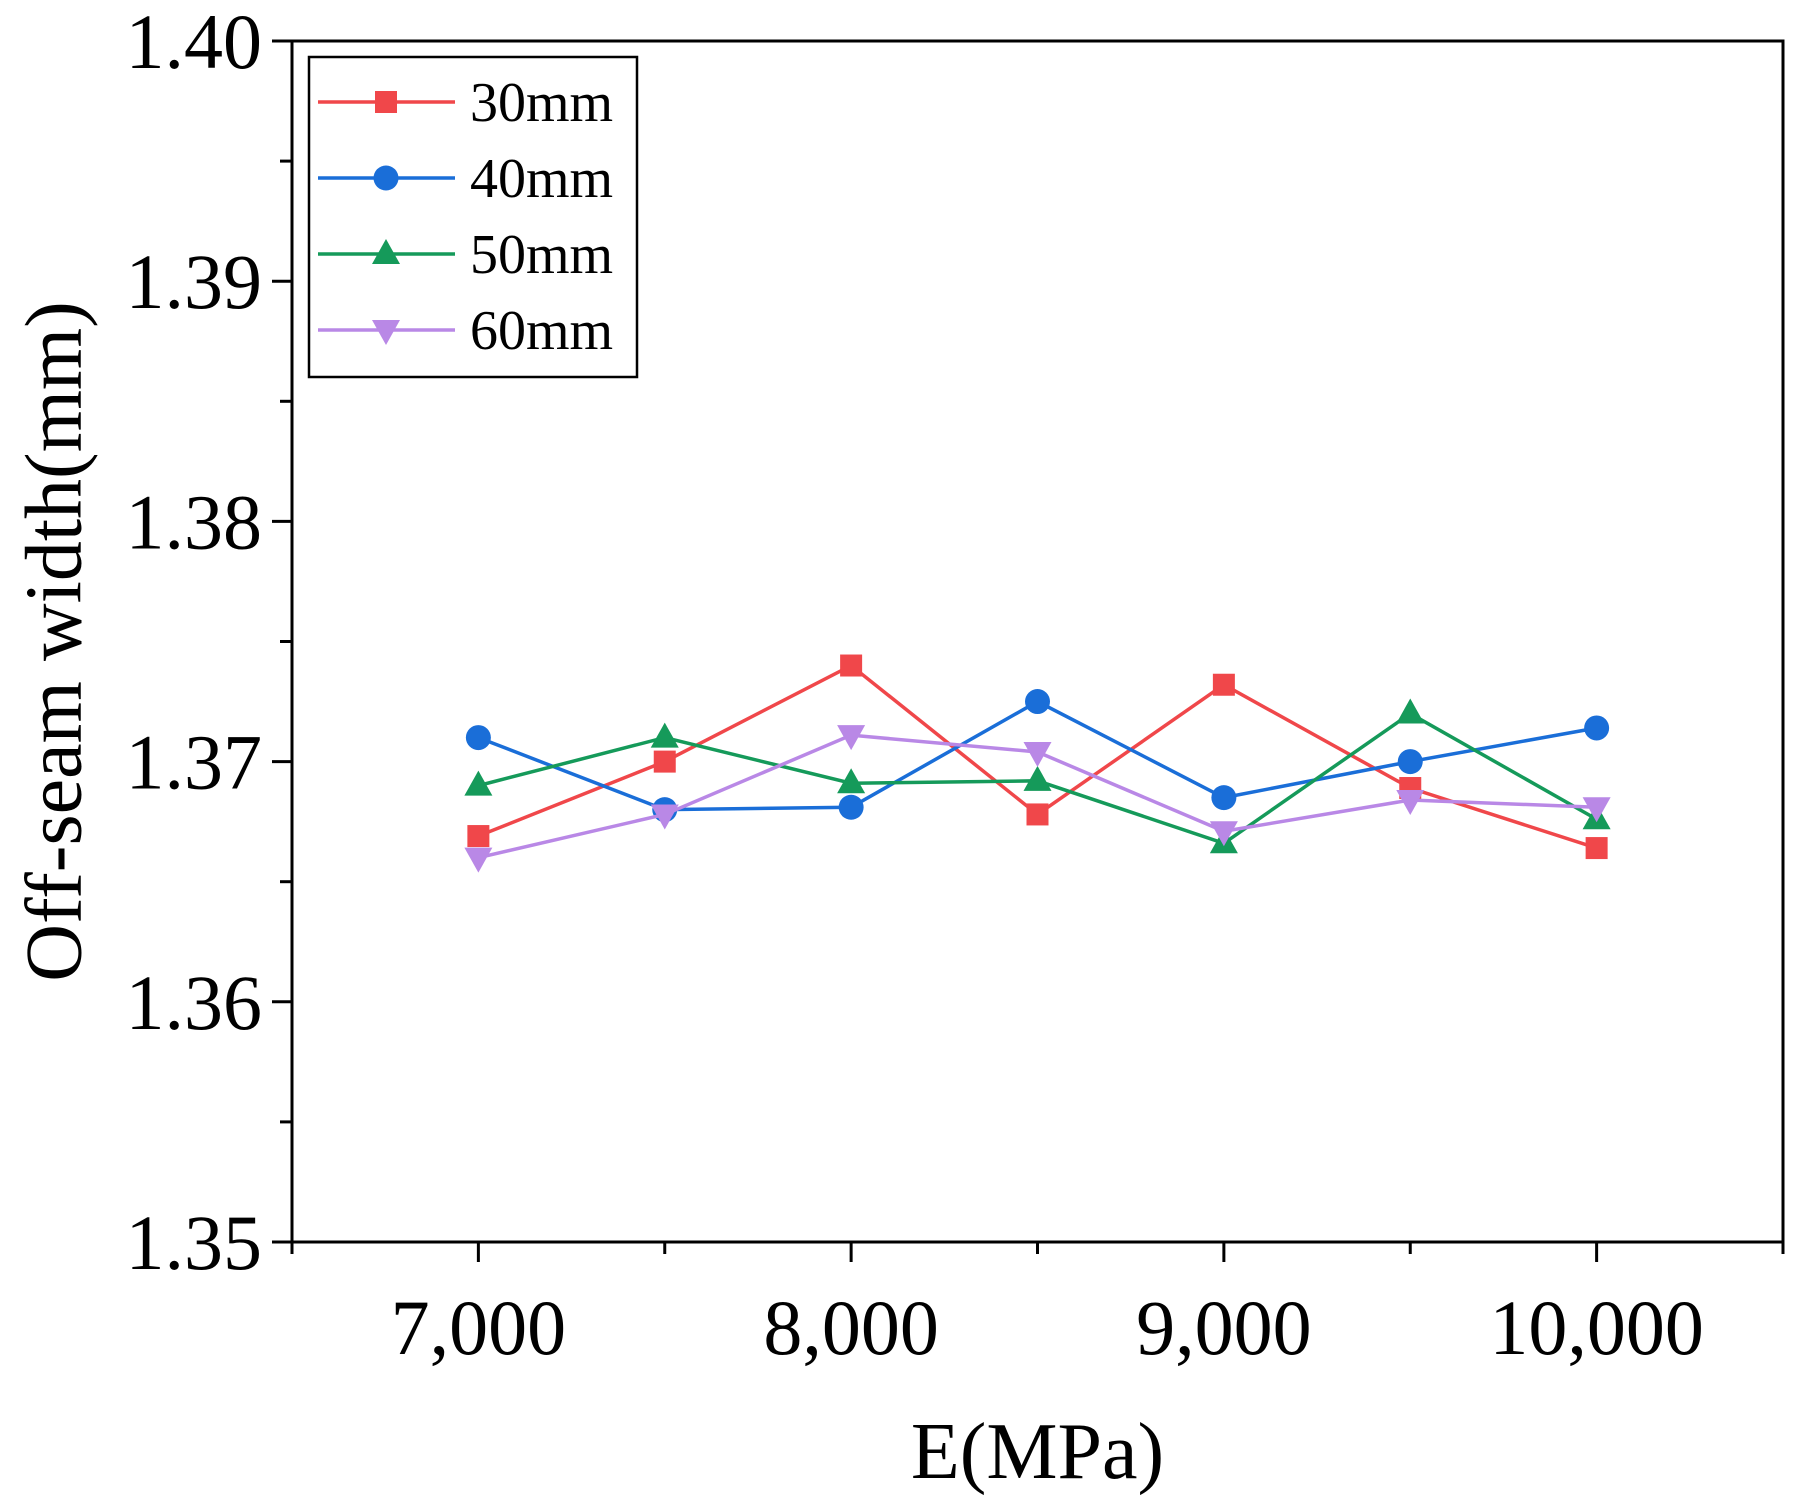 This screenshot has width=1797, height=1504. I want to click on x-axis-ticks: 7,000 8,000 9,000 10,000, so click(1037, 1306).